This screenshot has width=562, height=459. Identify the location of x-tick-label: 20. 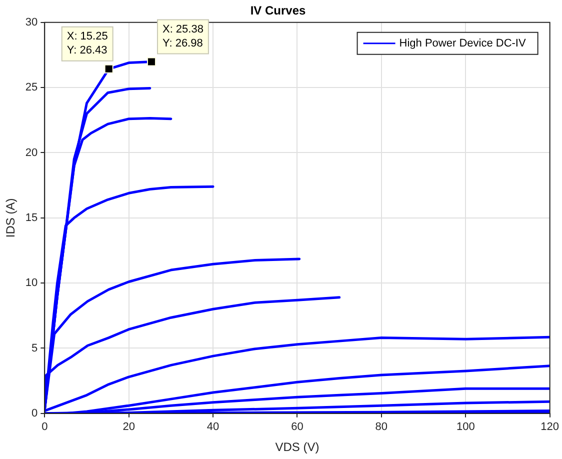
(128, 427).